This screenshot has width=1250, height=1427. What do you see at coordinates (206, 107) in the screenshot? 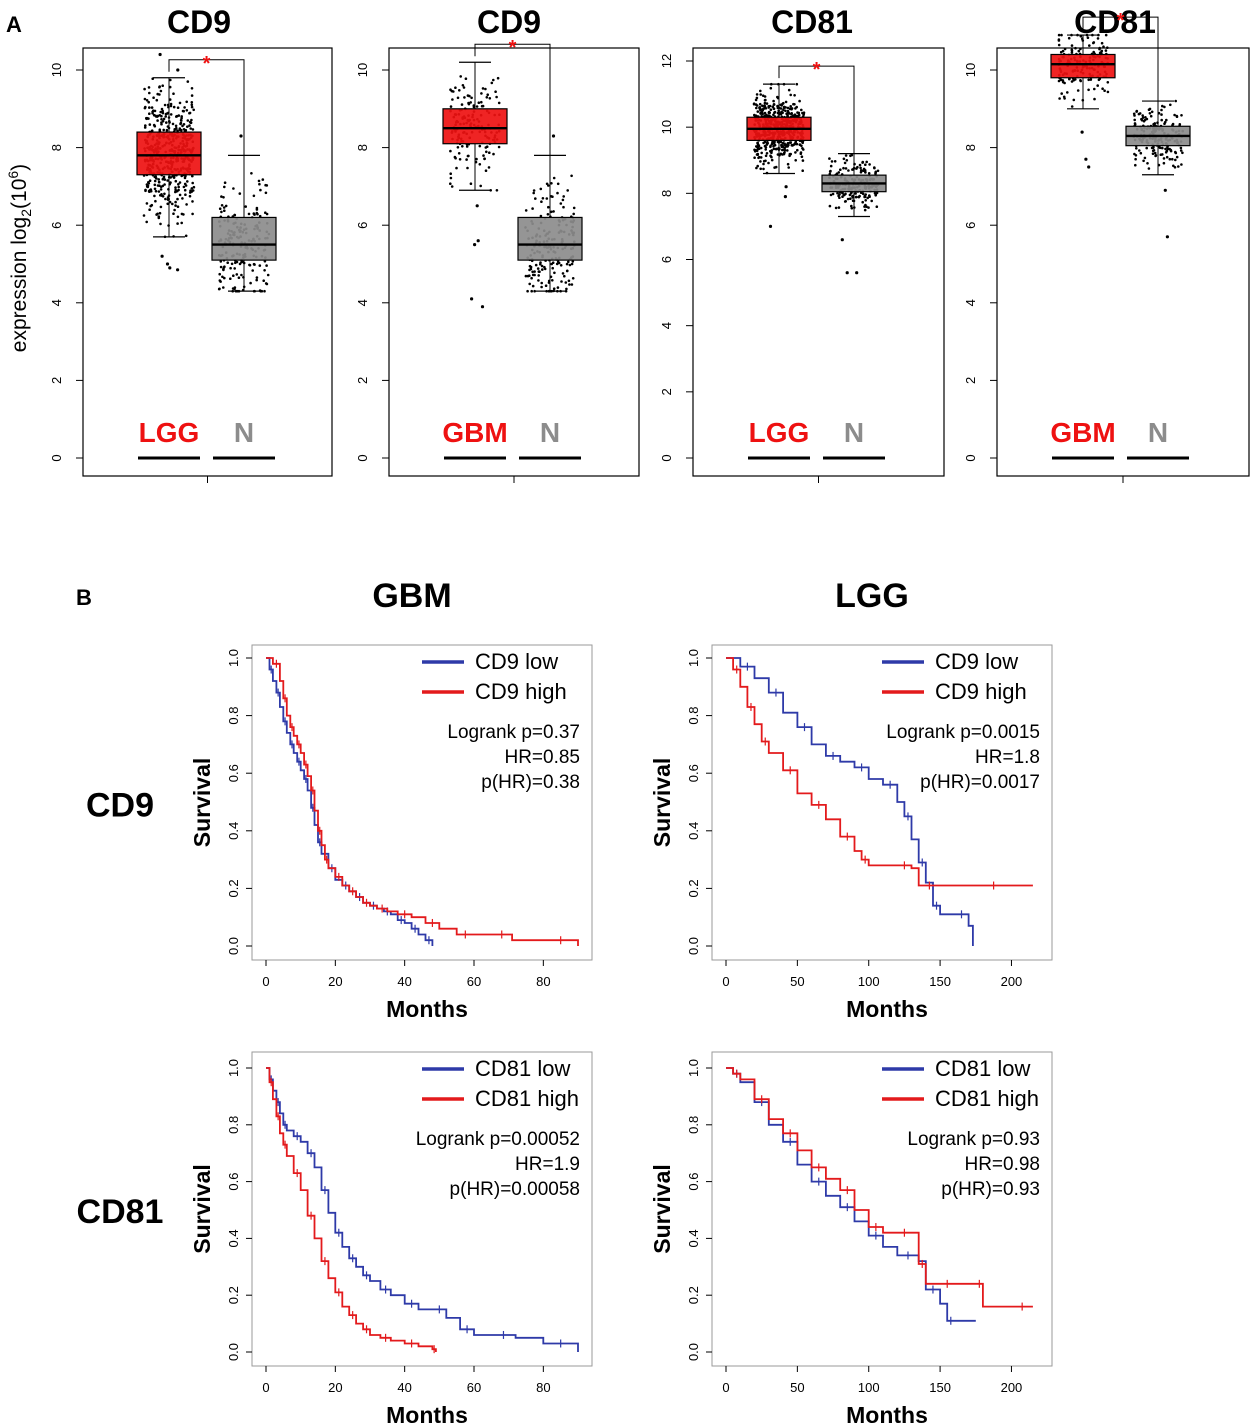
I see `significance-bracket` at bounding box center [206, 107].